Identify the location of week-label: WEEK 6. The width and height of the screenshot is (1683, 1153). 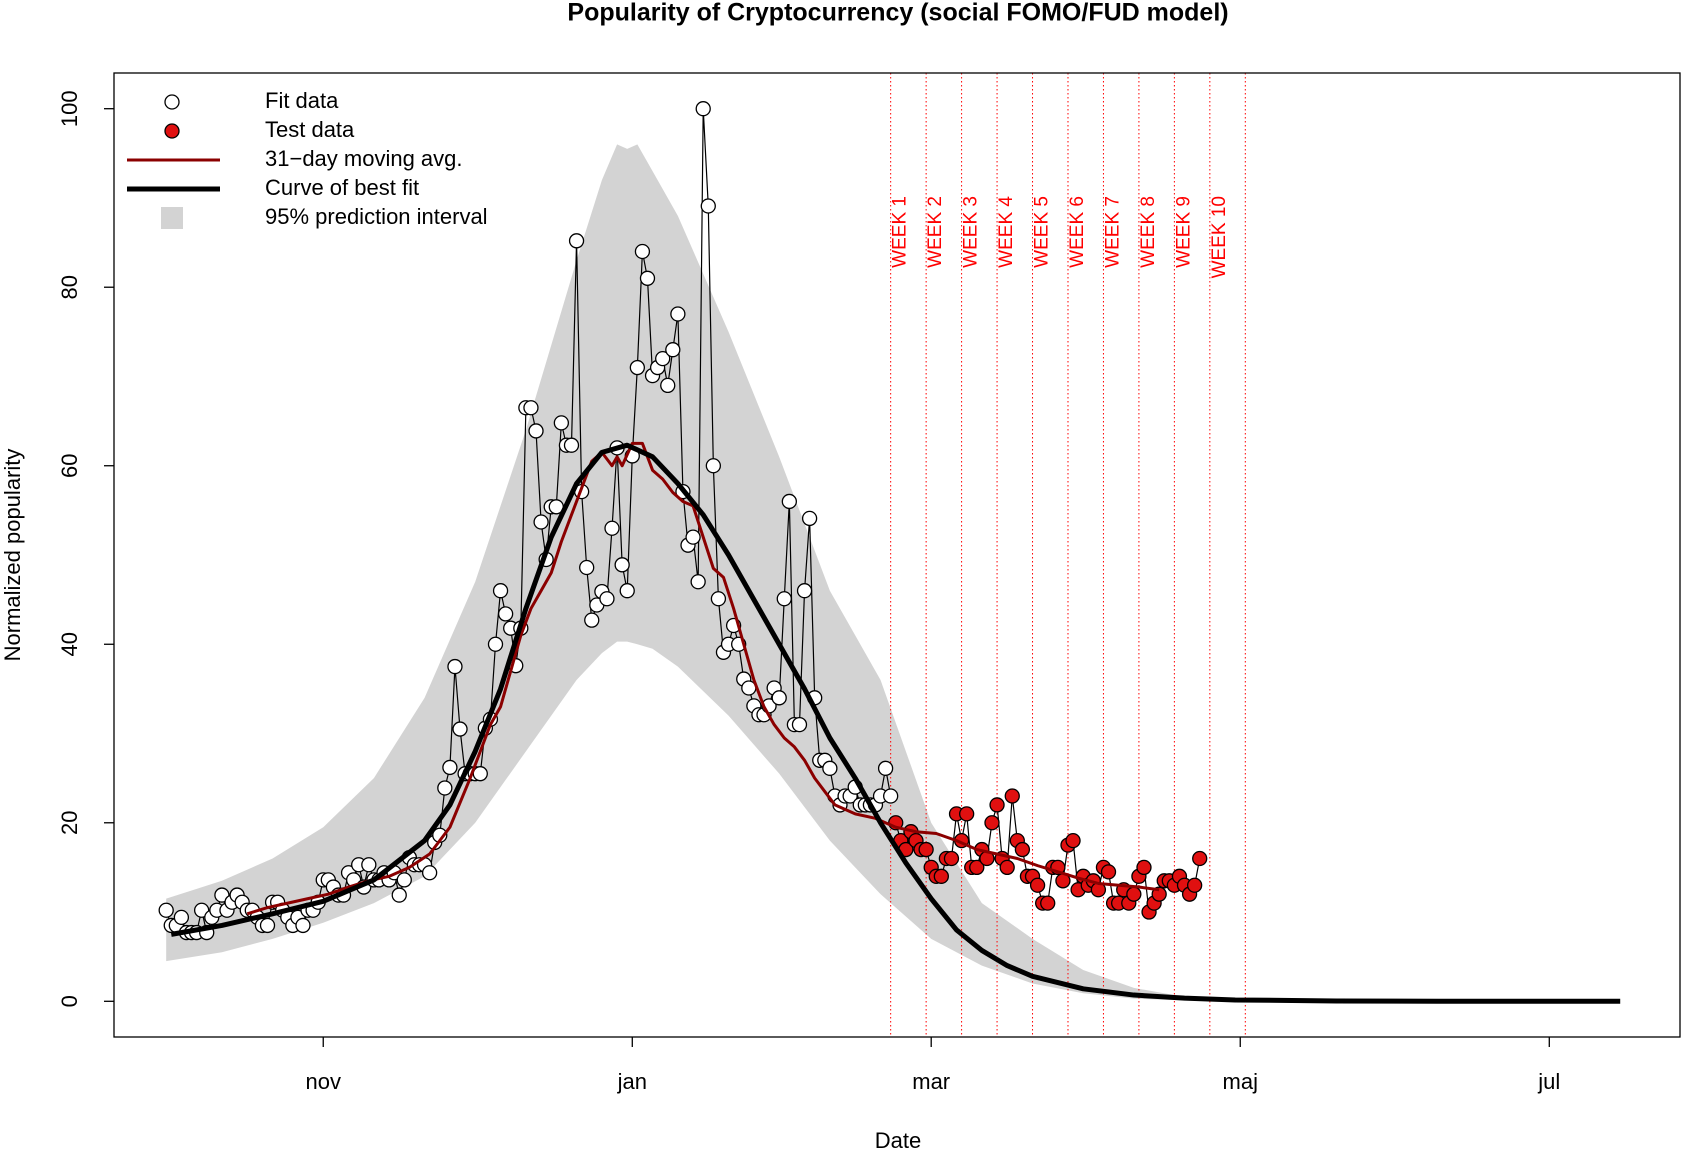
(1077, 232).